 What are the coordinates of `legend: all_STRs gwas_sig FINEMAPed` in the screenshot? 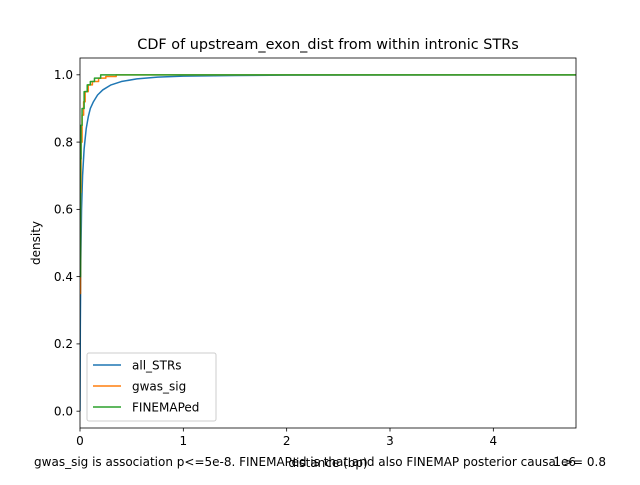 It's located at (151, 387).